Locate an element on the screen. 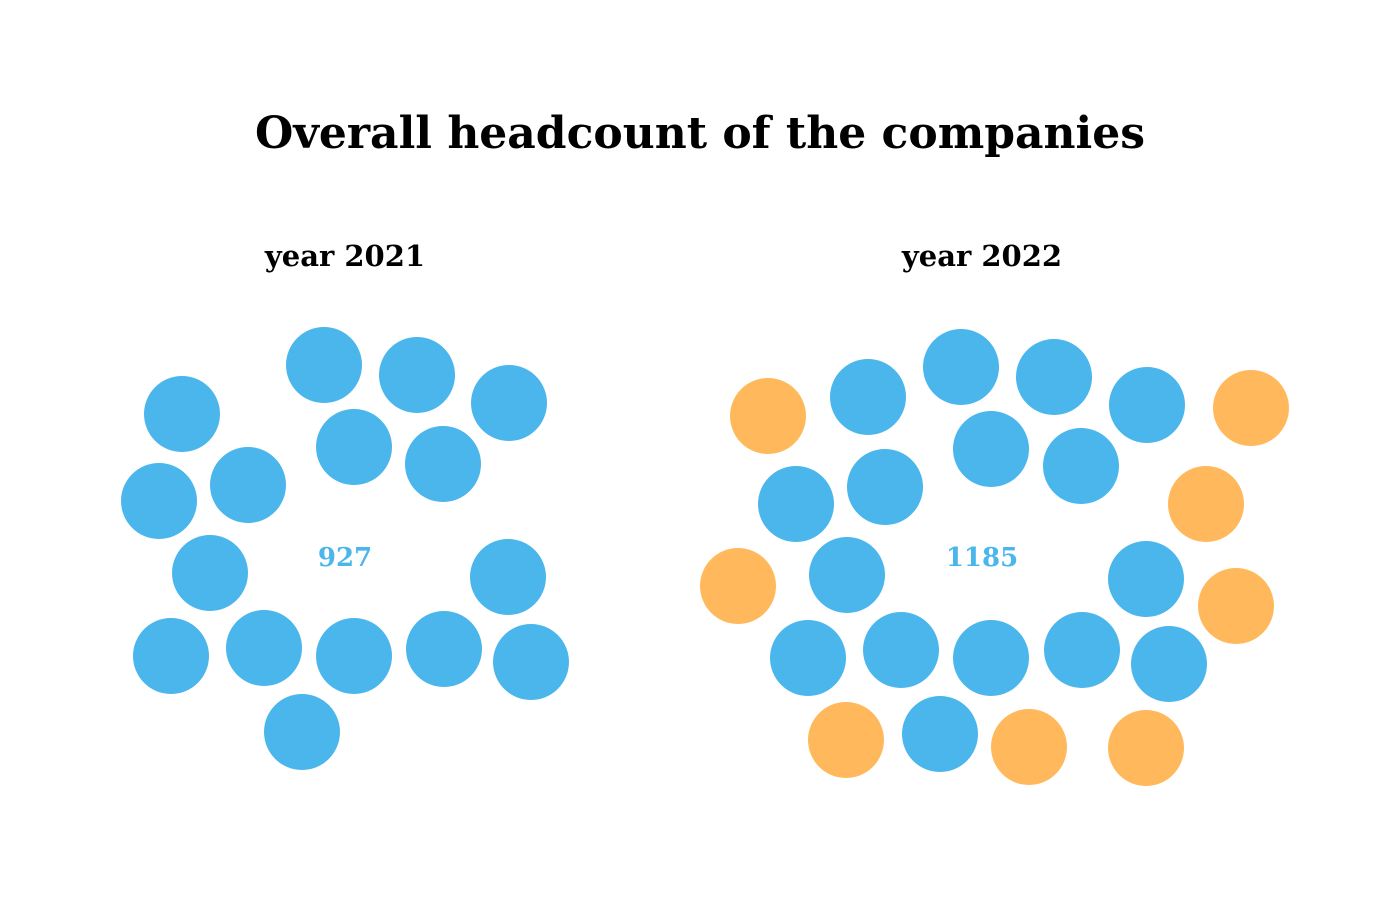 This screenshot has height=898, width=1400. chart-title: Overall headcount of the companies is located at coordinates (700, 133).